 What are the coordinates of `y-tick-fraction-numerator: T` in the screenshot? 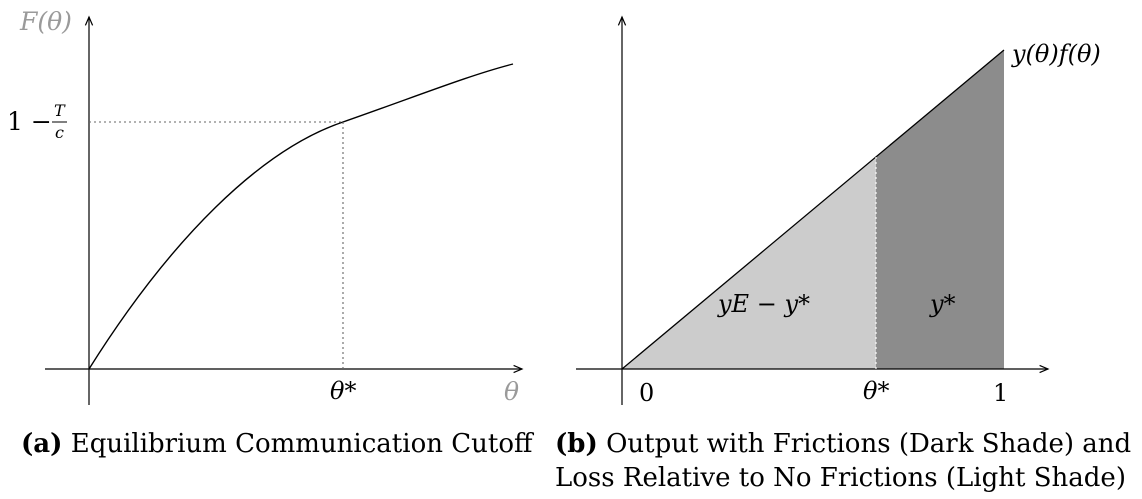 It's located at (60, 110).